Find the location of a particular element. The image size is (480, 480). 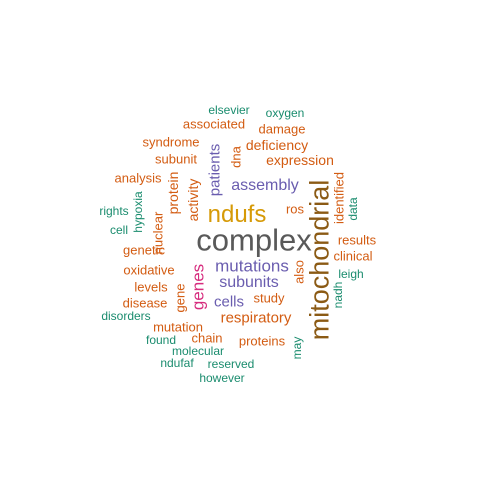

word-subunits: subunits is located at coordinates (249, 282).